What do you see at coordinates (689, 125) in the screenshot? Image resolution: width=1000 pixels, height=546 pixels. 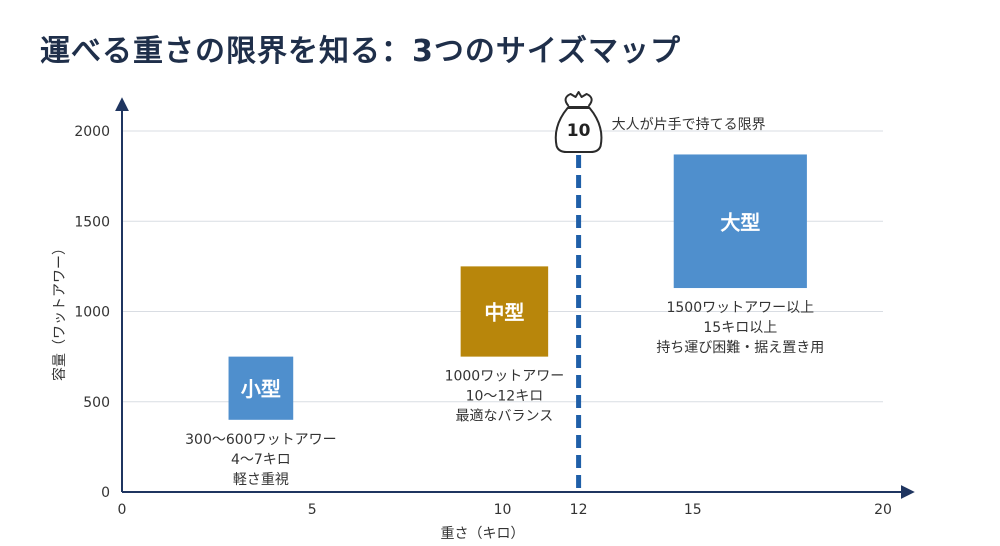 I see `limit-line-label: 大人が片手で持てる限界` at bounding box center [689, 125].